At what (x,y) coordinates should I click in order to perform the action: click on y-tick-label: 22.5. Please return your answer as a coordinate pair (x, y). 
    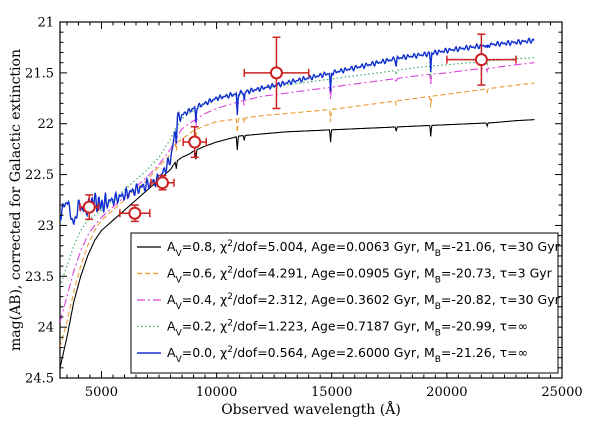
    Looking at the image, I should click on (39, 175).